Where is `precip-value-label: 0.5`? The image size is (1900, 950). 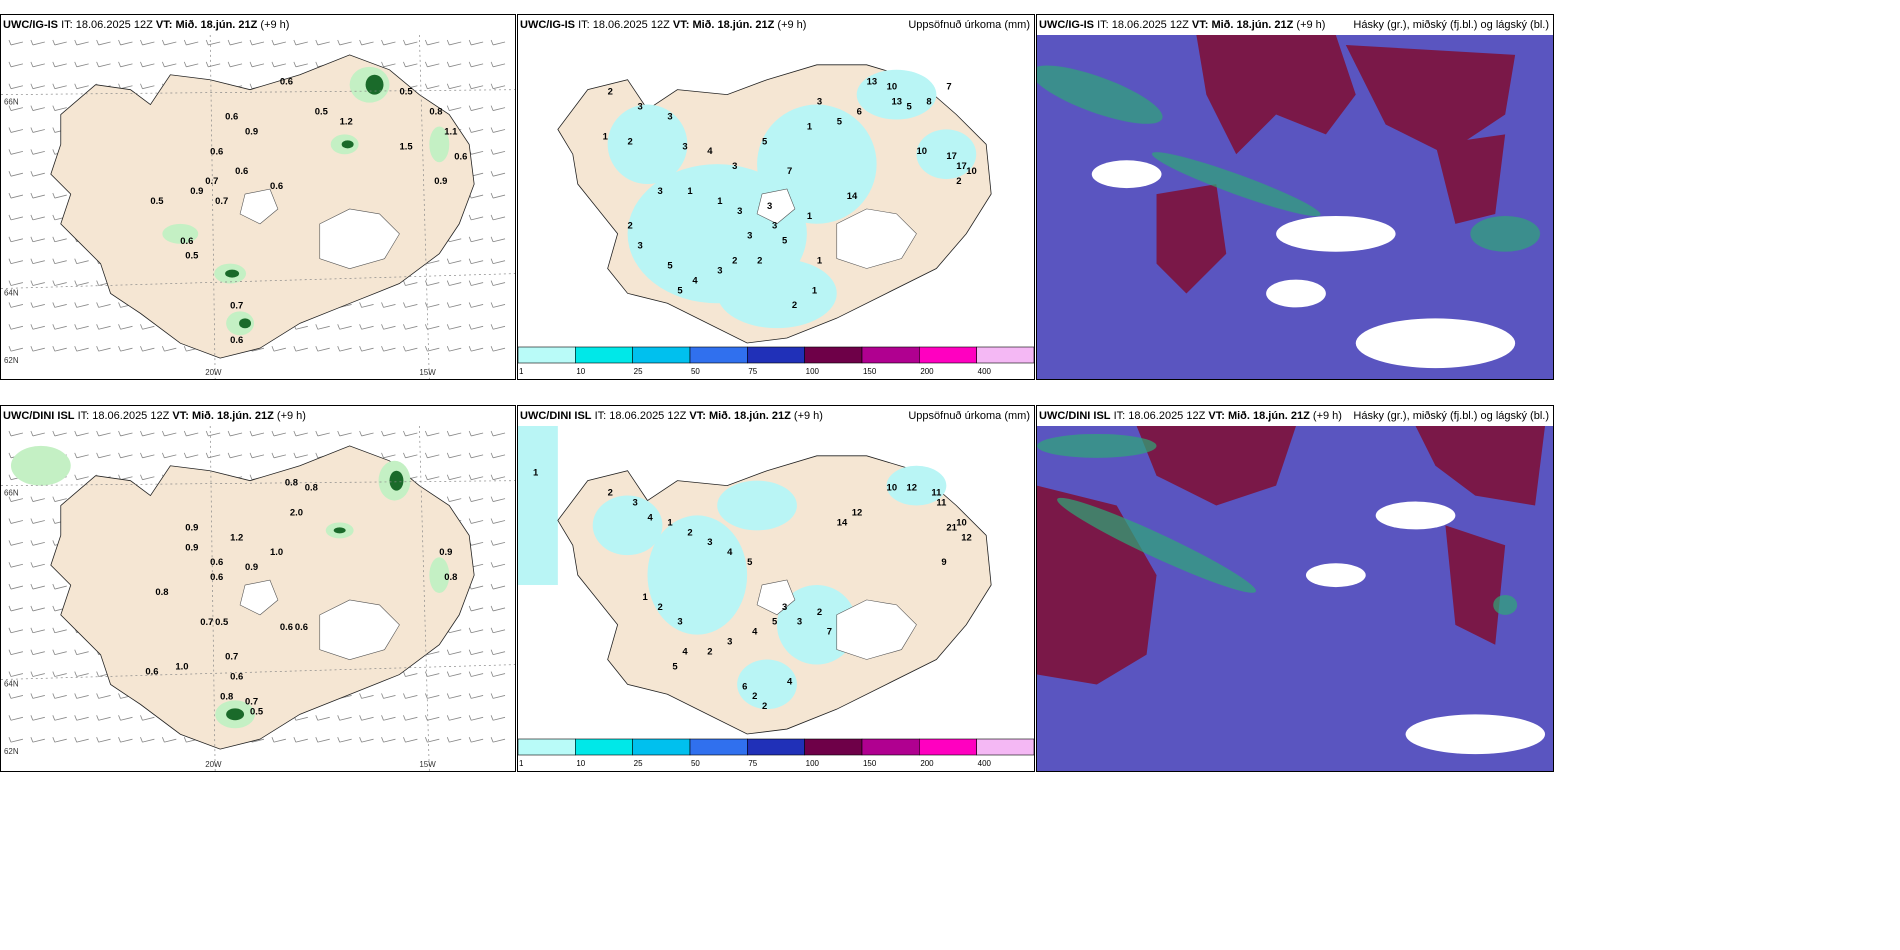
precip-value-label: 0.5 is located at coordinates (156, 201).